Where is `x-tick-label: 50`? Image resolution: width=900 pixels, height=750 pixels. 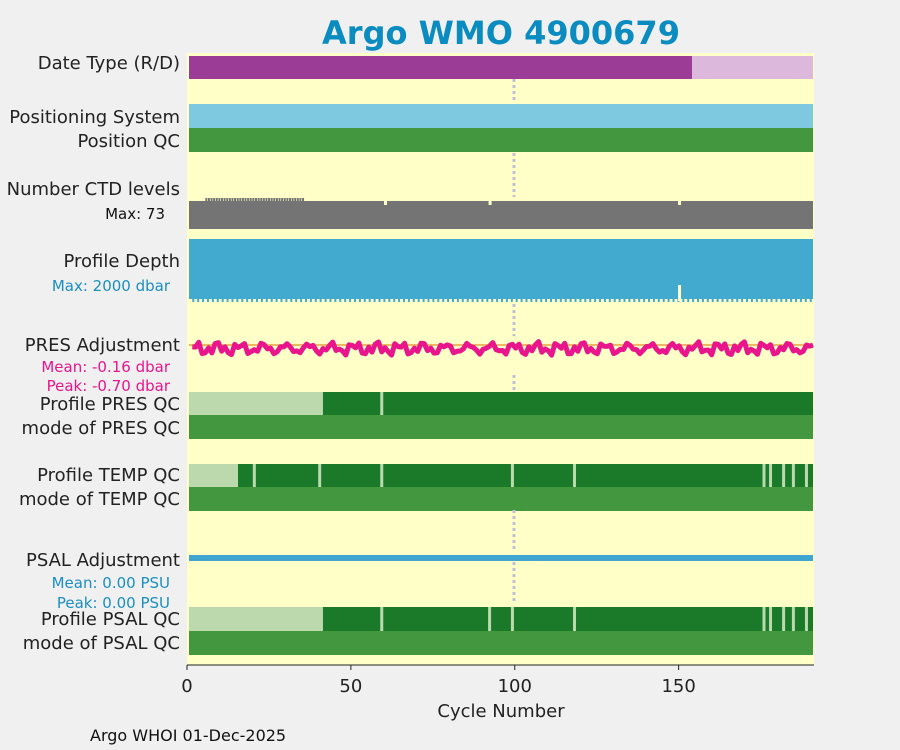 x-tick-label: 50 is located at coordinates (350, 686).